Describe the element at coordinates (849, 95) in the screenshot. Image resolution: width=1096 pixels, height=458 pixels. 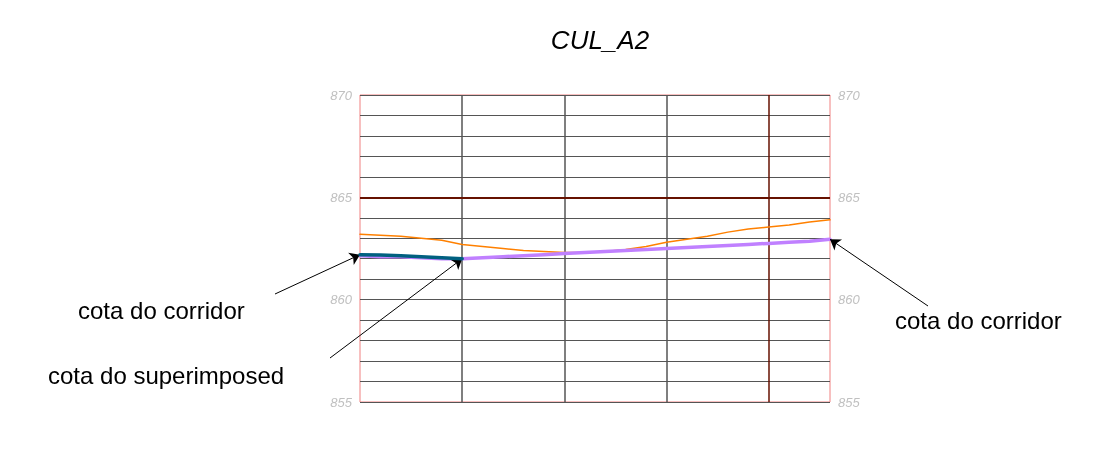
I see `y2-tick-label: 870` at that location.